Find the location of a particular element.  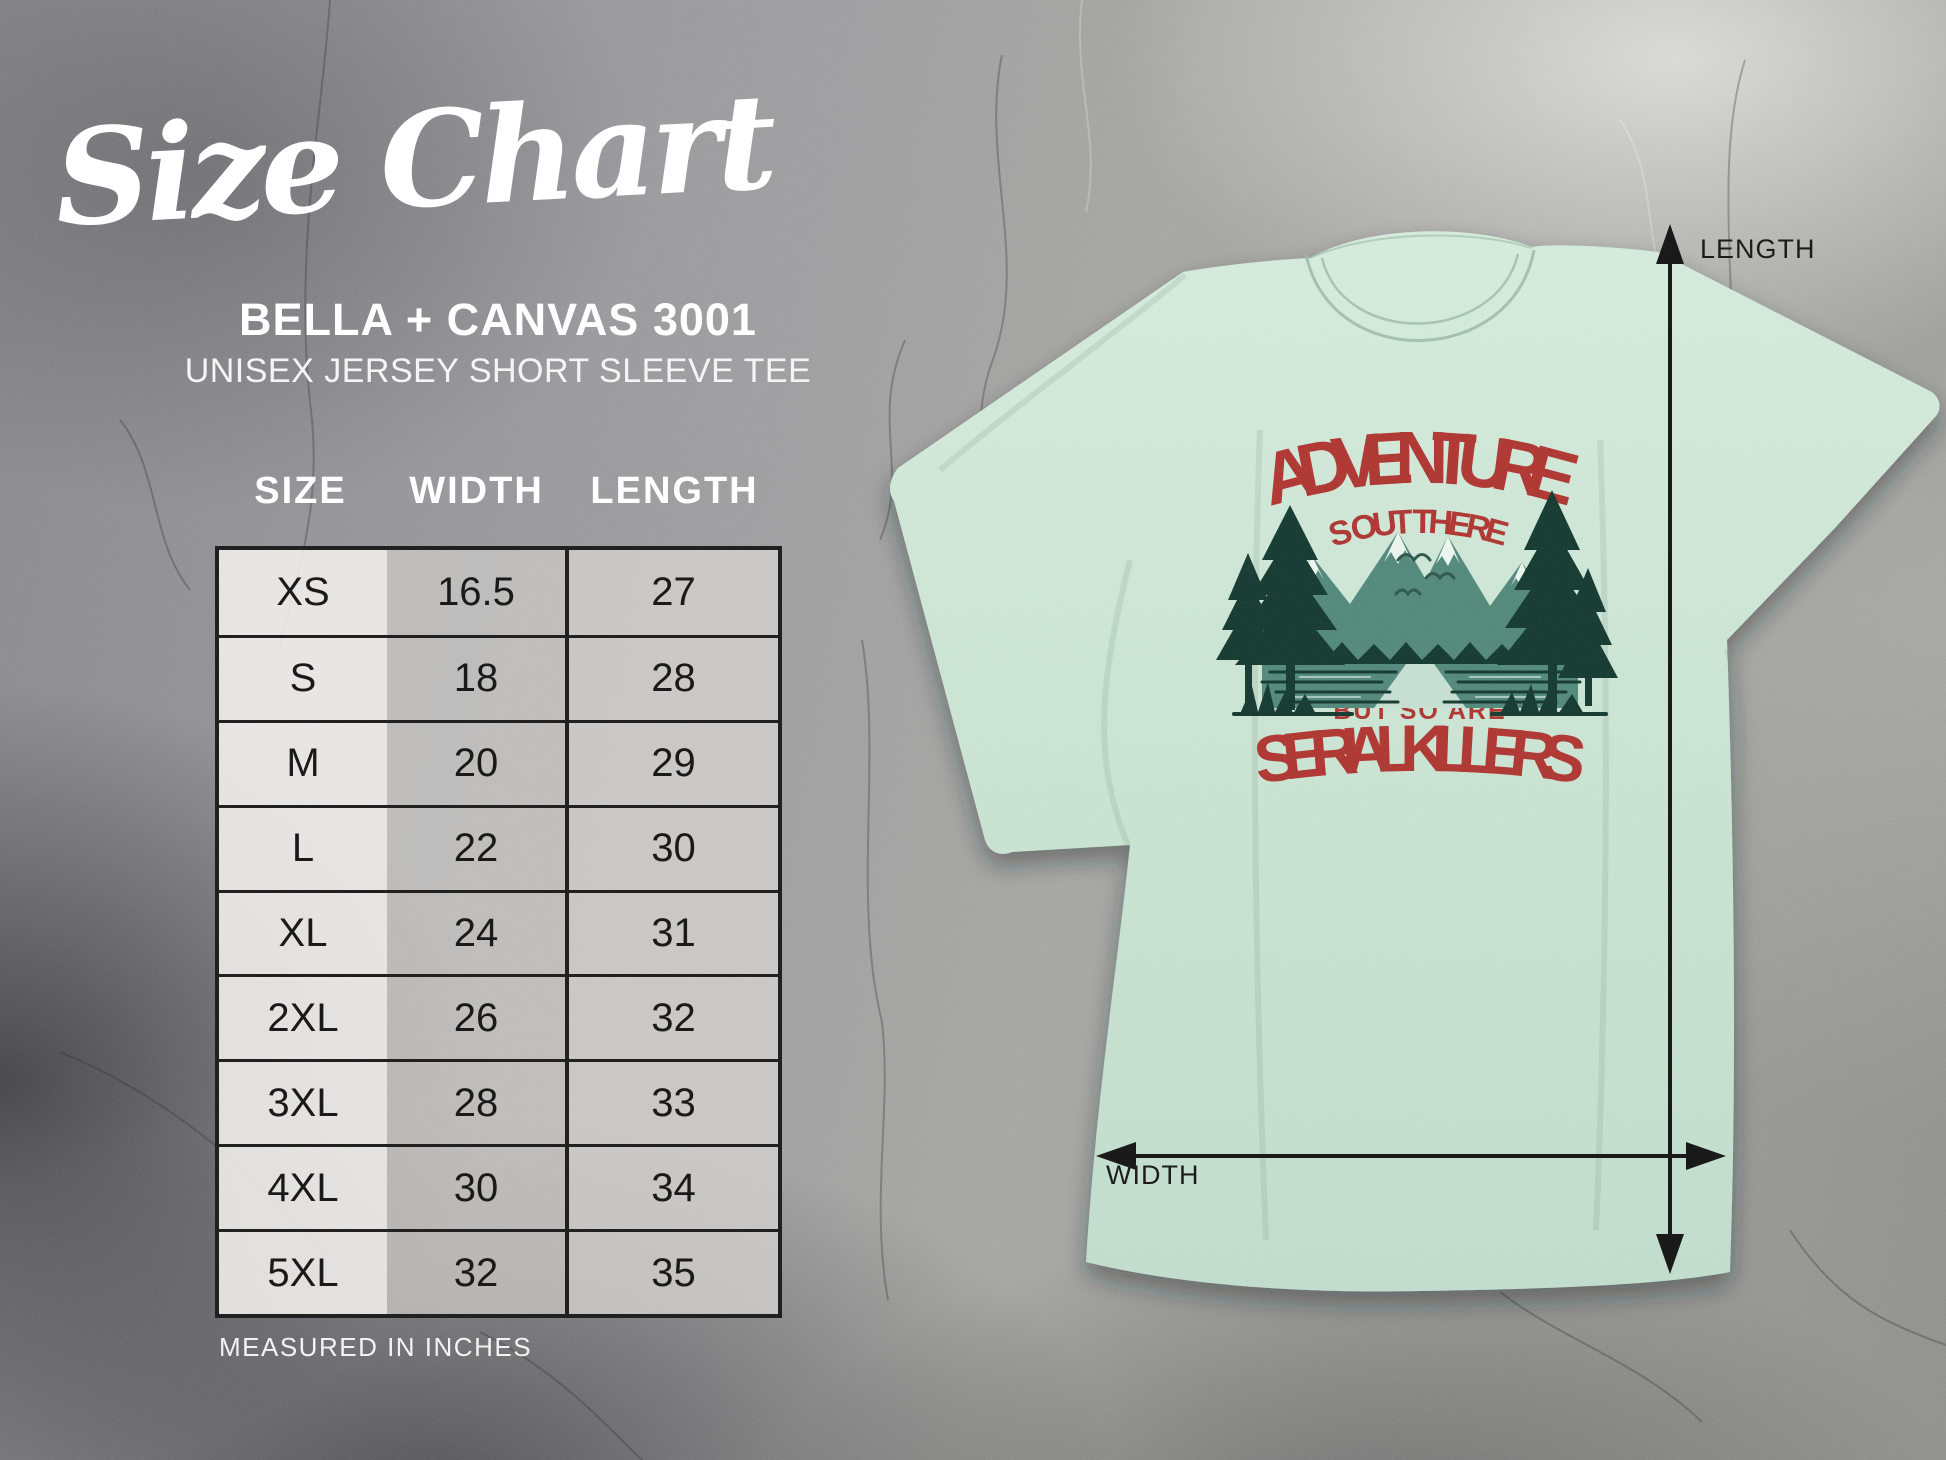

design-line-serial-killers: SERIAL KILLERS is located at coordinates (1420, 754).